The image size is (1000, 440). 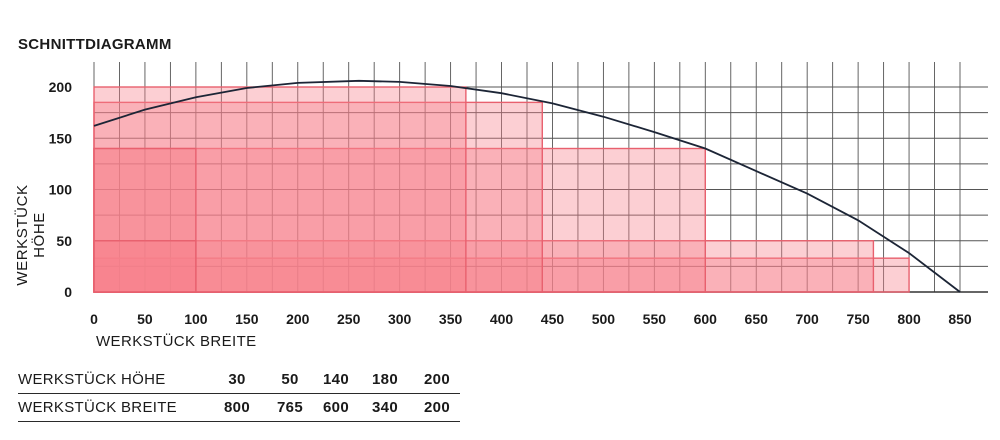 I want to click on x-tick-label: 400, so click(x=502, y=319).